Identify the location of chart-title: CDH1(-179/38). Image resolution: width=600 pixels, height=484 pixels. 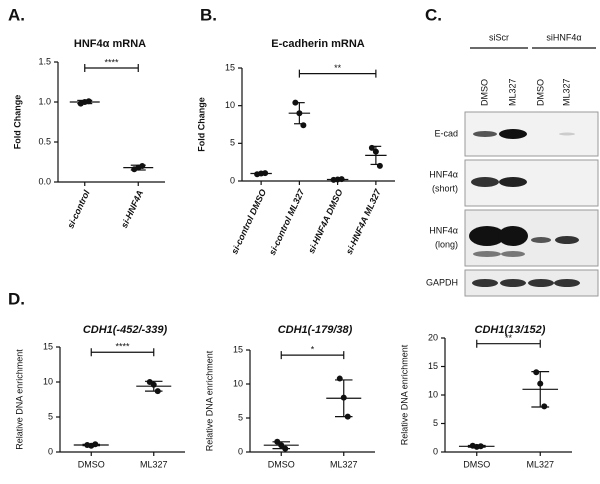
(315, 330).